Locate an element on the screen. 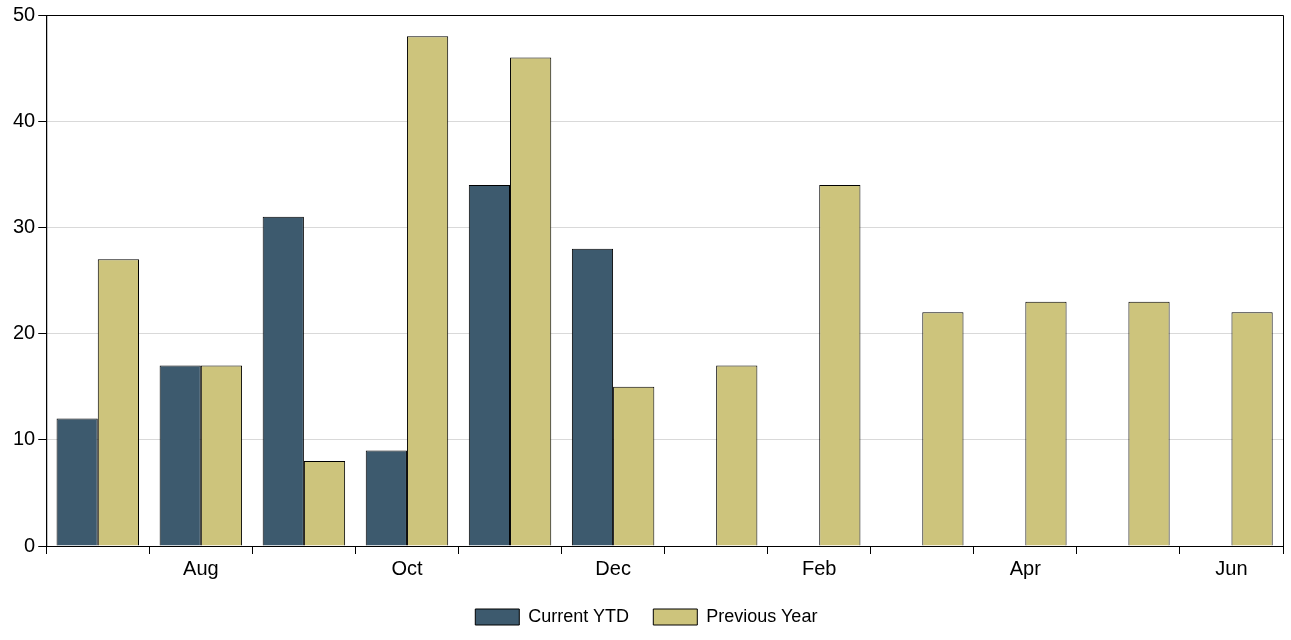  x-tick-label: Apr is located at coordinates (1025, 567).